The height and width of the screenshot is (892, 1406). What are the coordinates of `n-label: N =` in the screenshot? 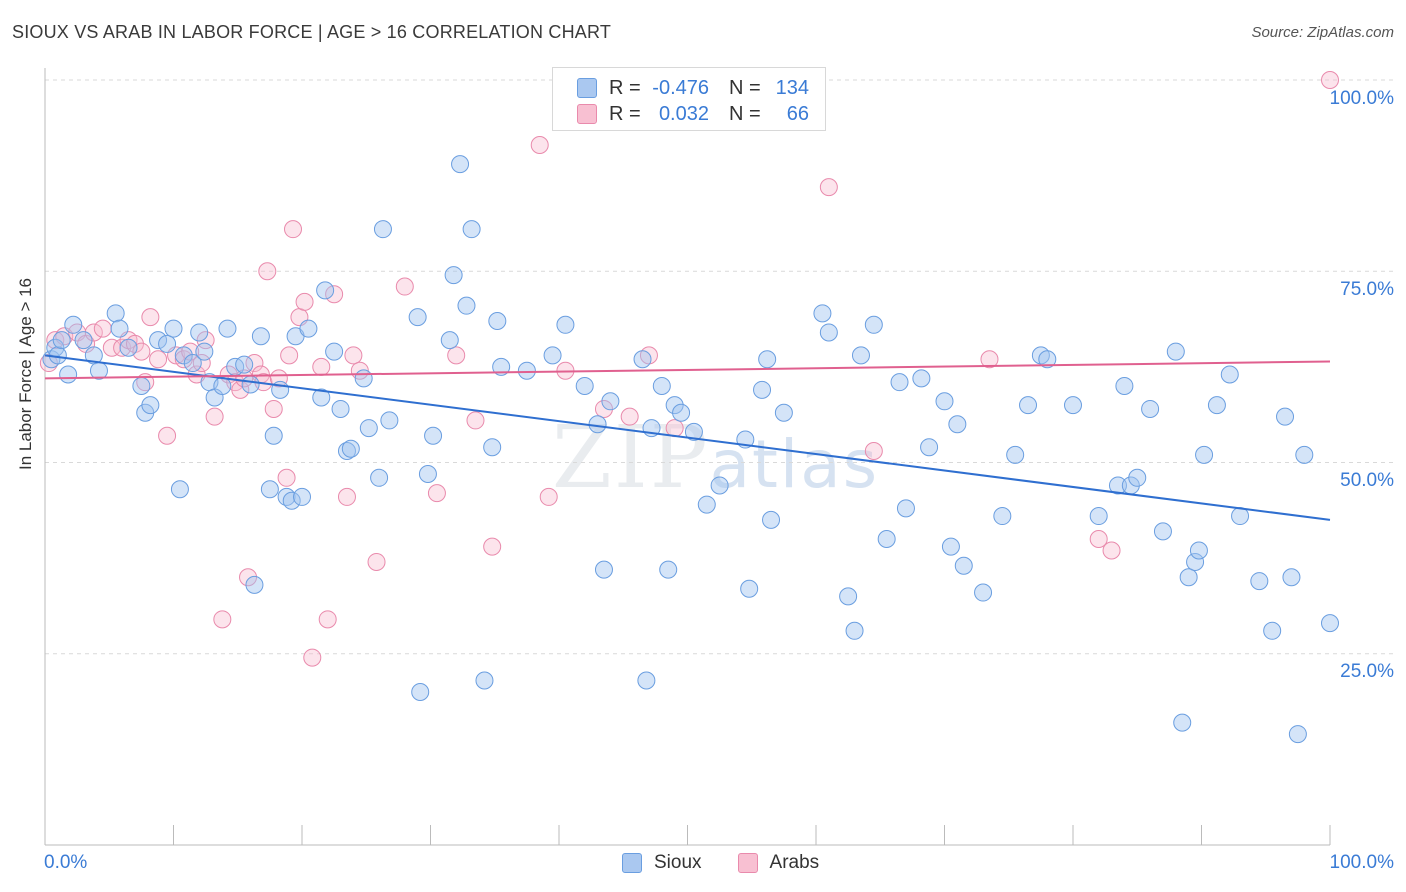 It's located at (745, 113).